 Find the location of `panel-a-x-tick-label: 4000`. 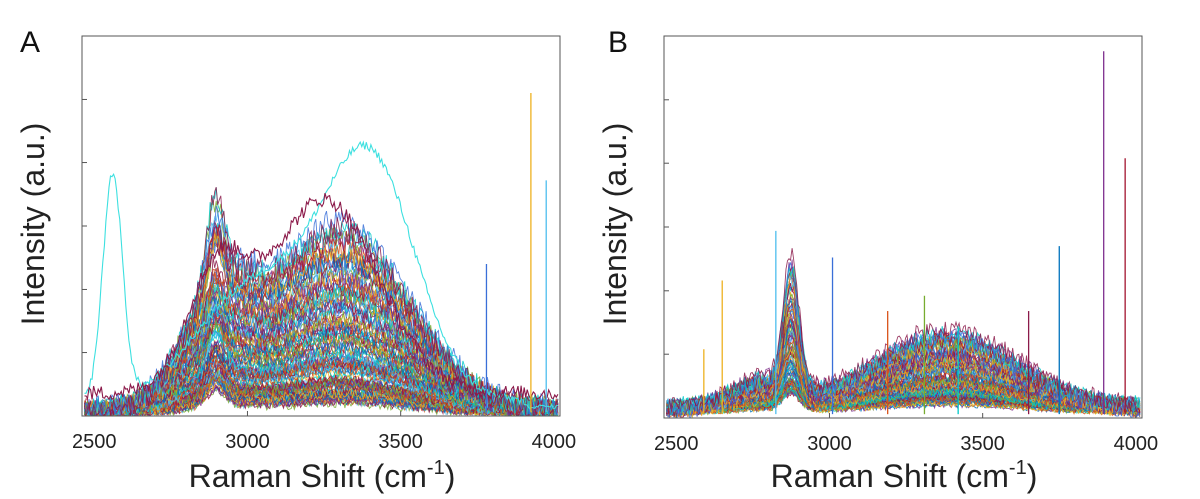

panel-a-x-tick-label: 4000 is located at coordinates (554, 442).